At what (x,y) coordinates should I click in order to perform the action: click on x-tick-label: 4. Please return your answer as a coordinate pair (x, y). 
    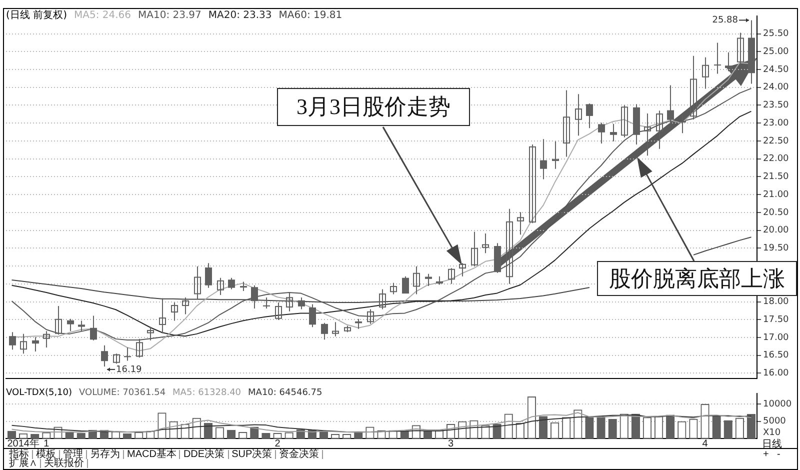
    Looking at the image, I should click on (705, 444).